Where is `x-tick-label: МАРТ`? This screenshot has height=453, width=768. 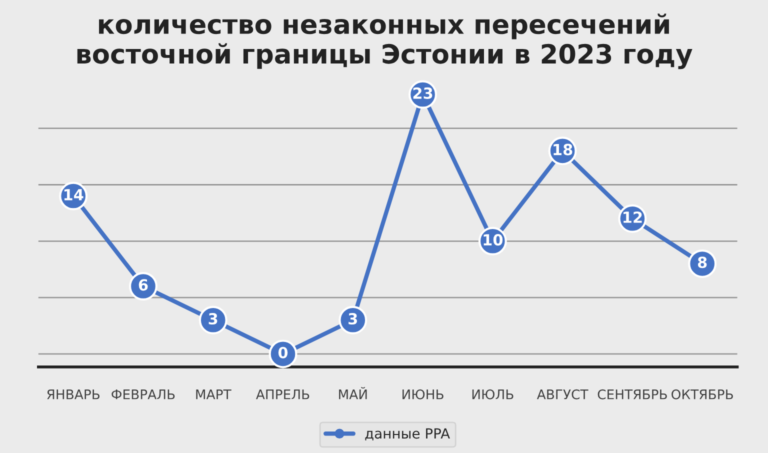
x-tick-label: МАРТ is located at coordinates (214, 395).